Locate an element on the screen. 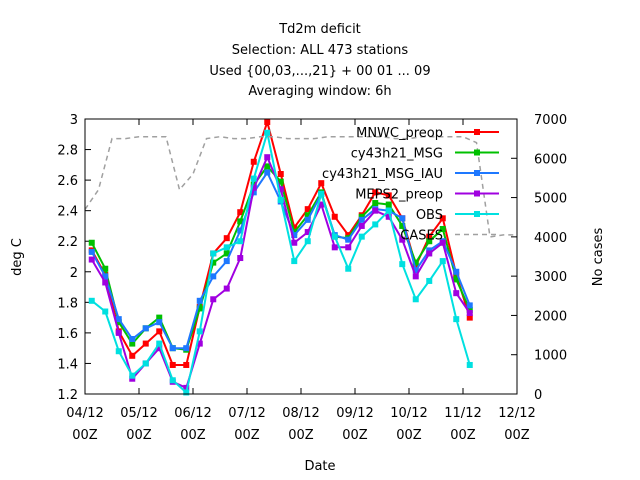 The image size is (640, 480). chart-title-line-1: Td2m deficit is located at coordinates (319, 29).